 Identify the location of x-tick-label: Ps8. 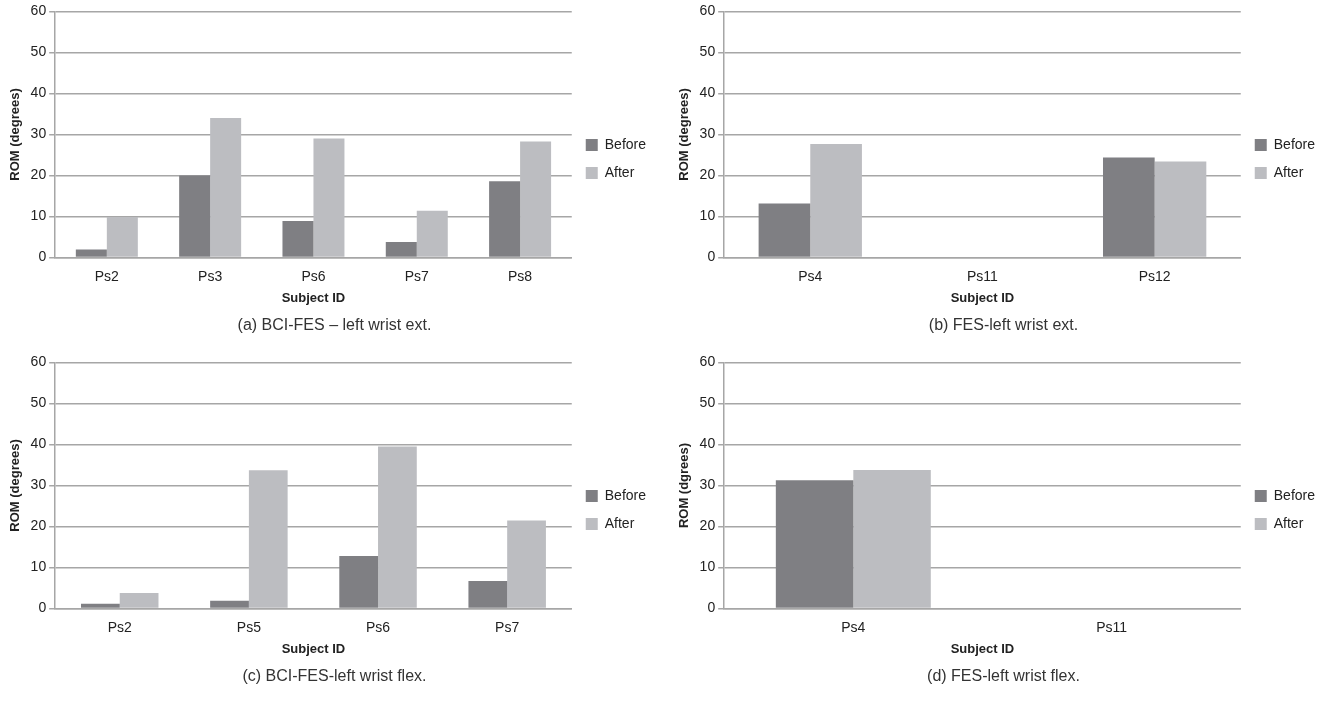
(520, 275).